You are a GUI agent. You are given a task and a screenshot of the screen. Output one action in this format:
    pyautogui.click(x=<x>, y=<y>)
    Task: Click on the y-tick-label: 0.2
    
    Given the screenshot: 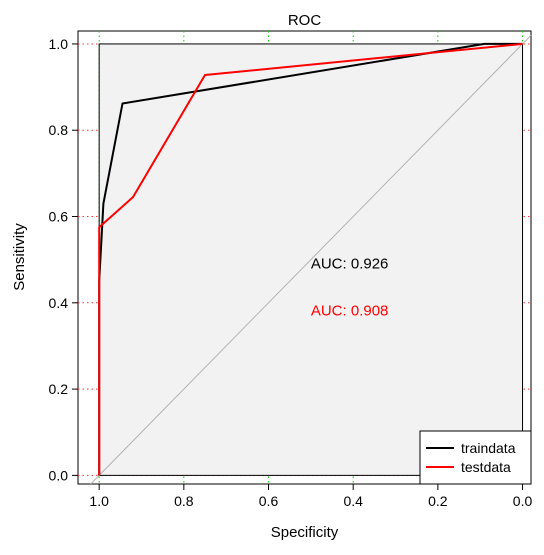 What is the action you would take?
    pyautogui.click(x=59, y=389)
    